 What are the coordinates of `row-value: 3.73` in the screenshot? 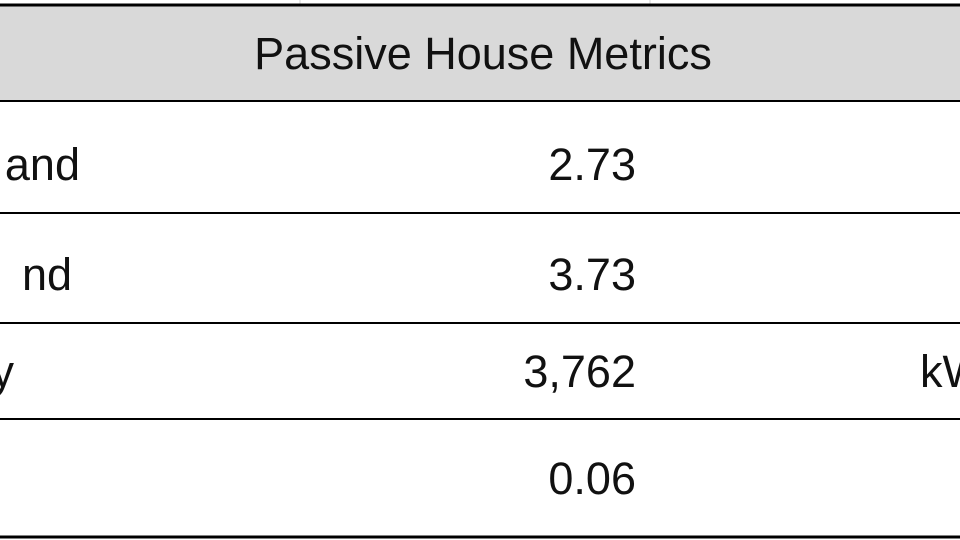 It's located at (592, 274).